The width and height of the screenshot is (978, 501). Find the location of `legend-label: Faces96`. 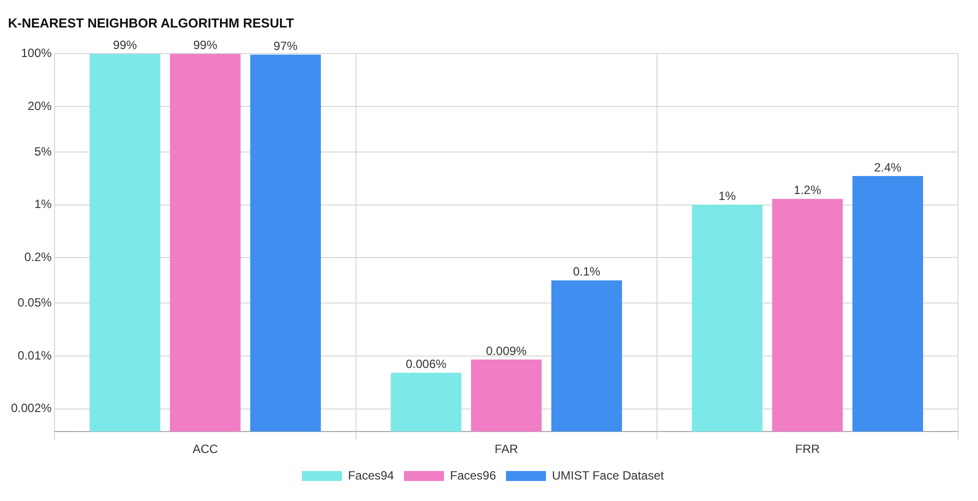

legend-label: Faces96 is located at coordinates (473, 475).